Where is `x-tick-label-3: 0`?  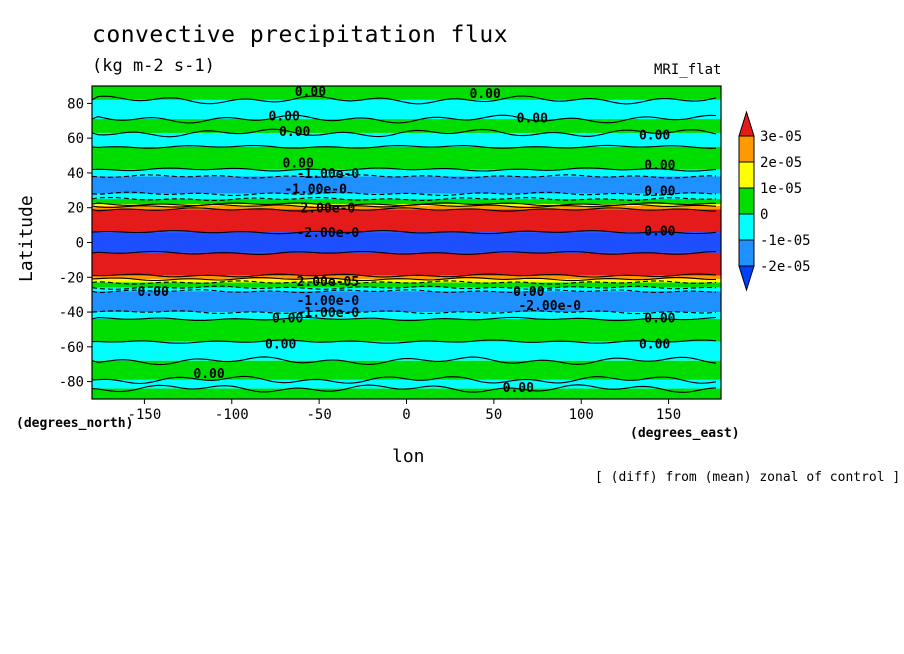
x-tick-label-3: 0 is located at coordinates (406, 415).